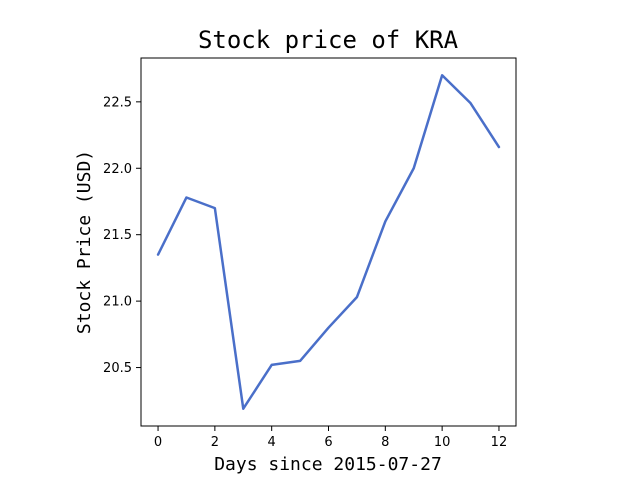 This screenshot has height=480, width=640. I want to click on x-axis-label: Days since 2015-07-27, so click(328, 464).